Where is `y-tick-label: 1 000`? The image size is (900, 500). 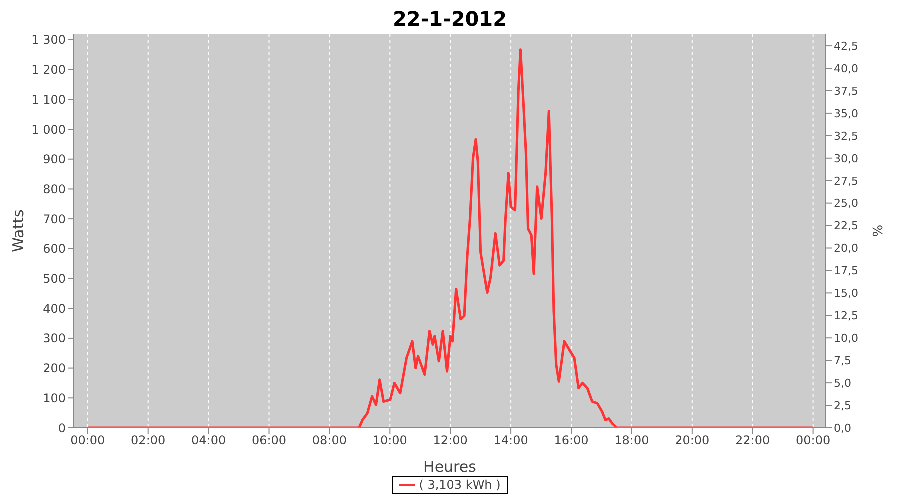
y-tick-label: 1 000 is located at coordinates (49, 129).